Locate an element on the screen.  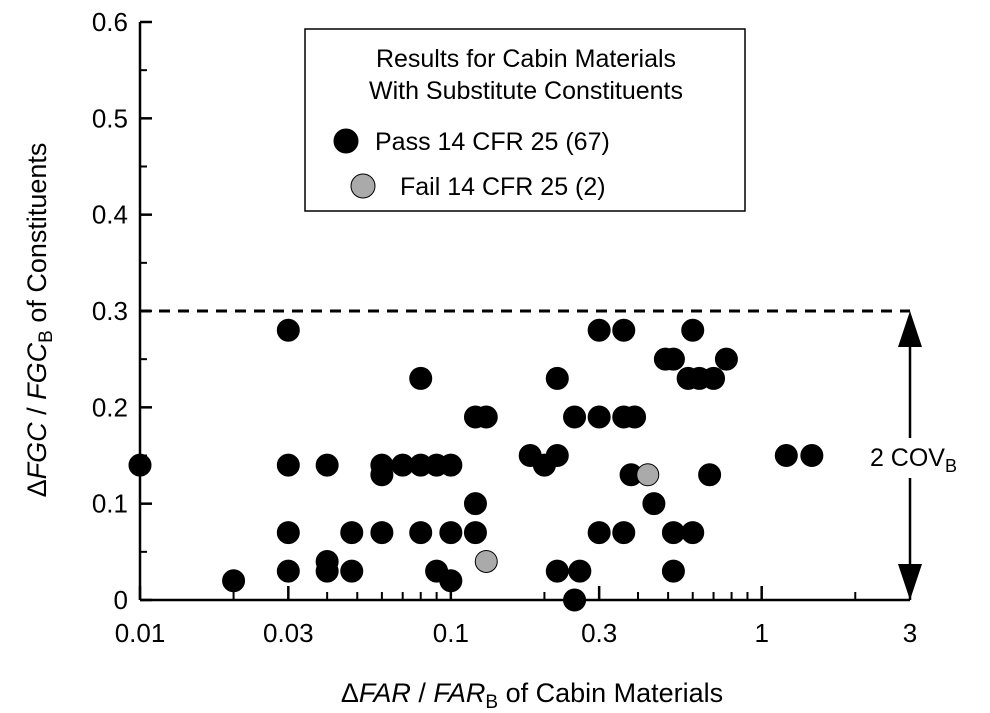
y-tick-label: 0.1 is located at coordinates (110, 504).